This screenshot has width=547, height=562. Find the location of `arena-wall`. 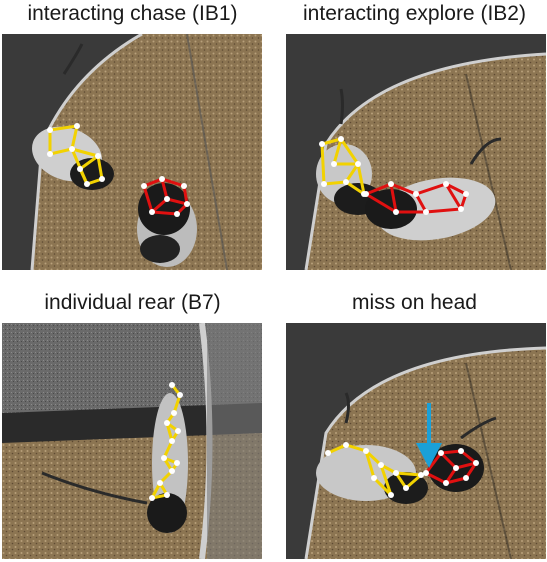

arena-wall is located at coordinates (72, 152).